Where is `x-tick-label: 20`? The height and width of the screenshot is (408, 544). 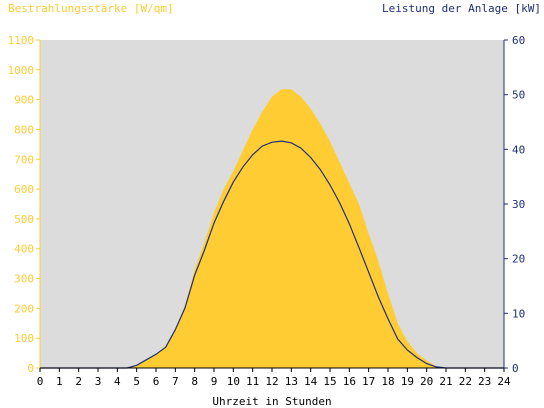 x-tick-label: 20 is located at coordinates (426, 381).